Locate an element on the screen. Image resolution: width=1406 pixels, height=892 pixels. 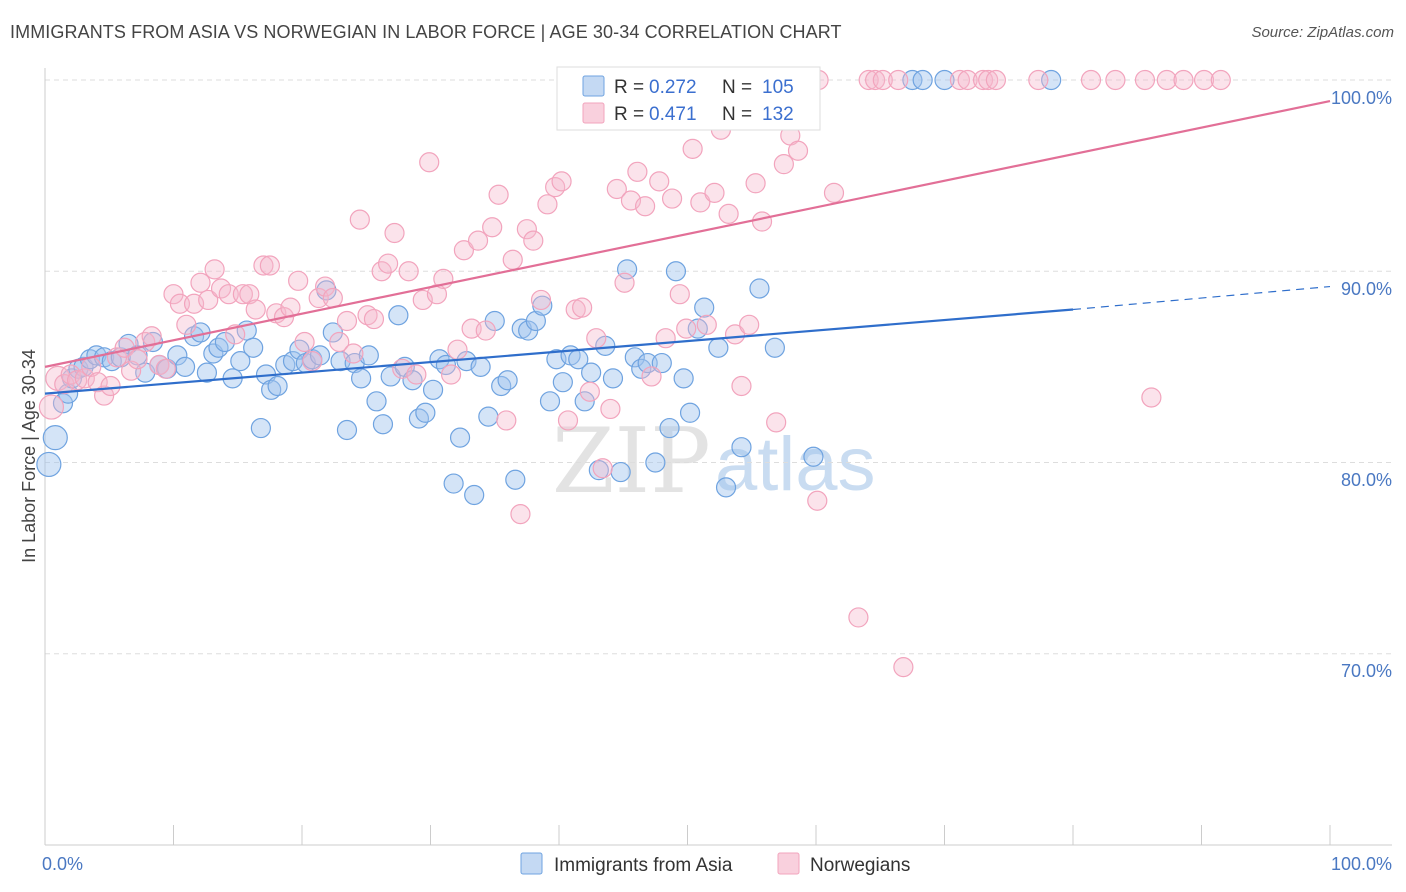
watermark-atlas: atlas is located at coordinates (795, 464).